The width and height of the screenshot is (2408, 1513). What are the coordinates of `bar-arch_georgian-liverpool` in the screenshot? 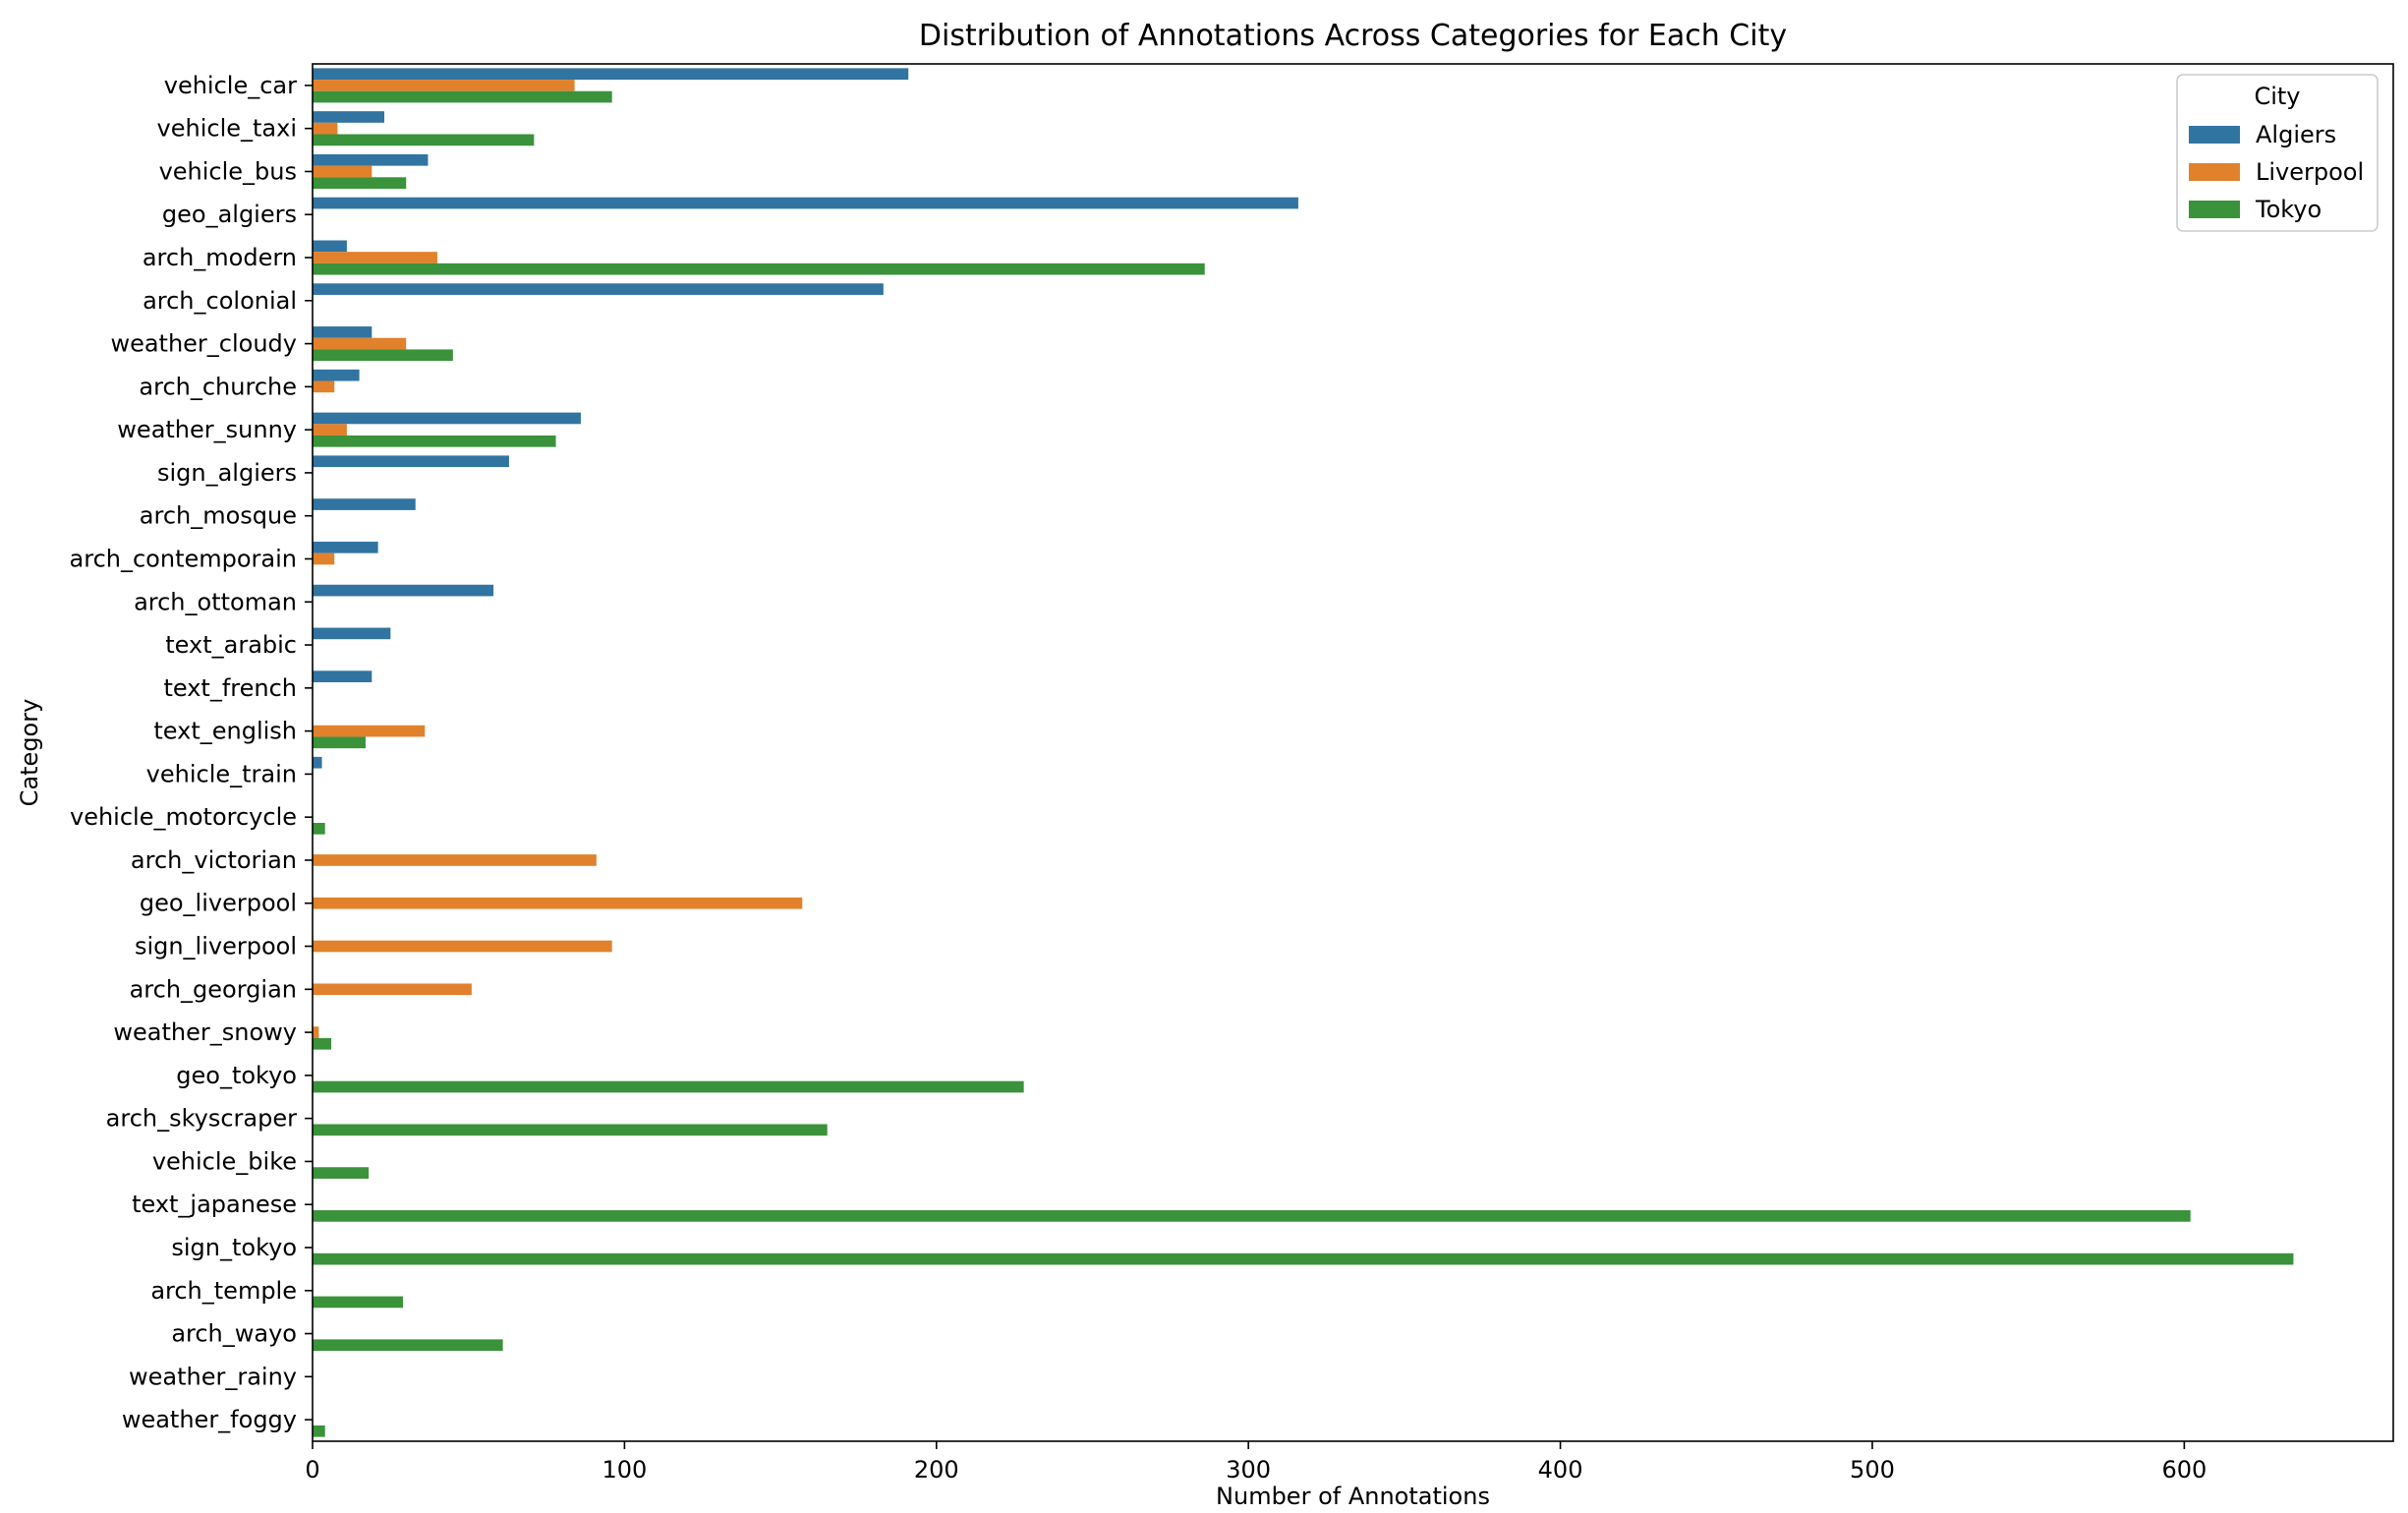 It's located at (392, 990).